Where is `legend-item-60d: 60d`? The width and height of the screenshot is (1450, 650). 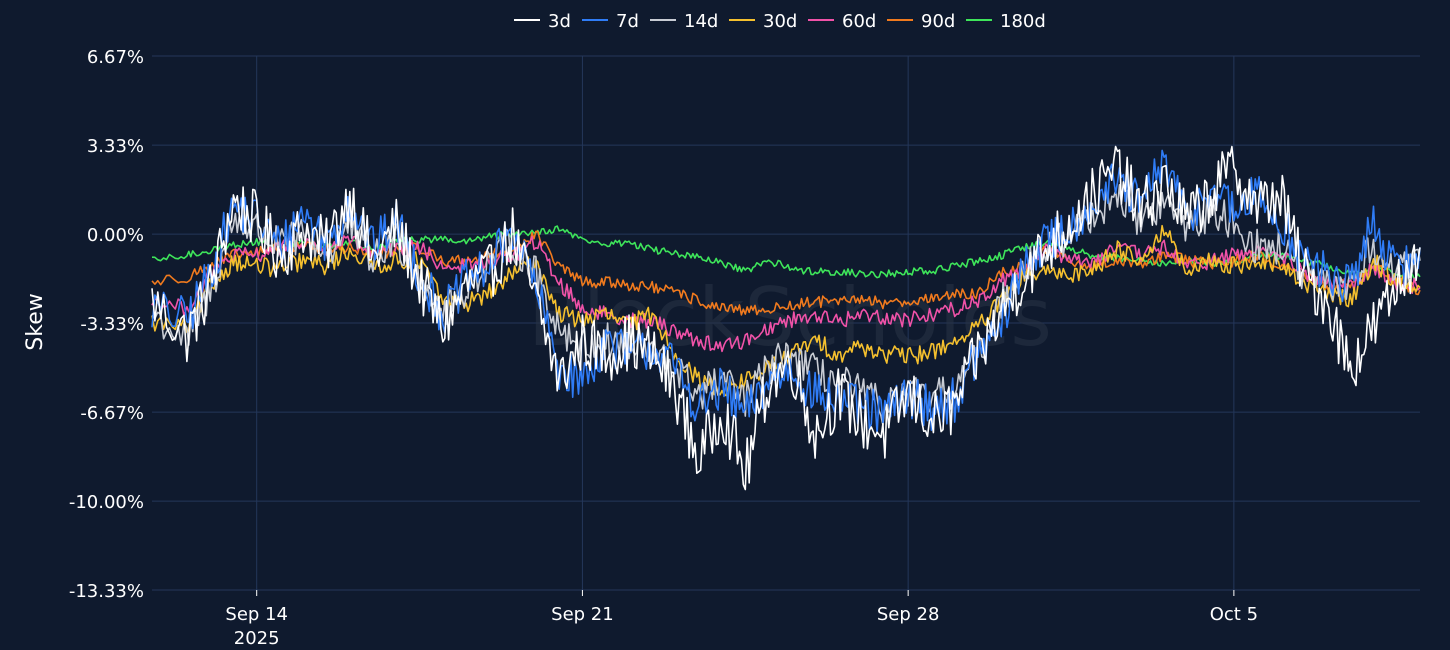 legend-item-60d: 60d is located at coordinates (842, 21).